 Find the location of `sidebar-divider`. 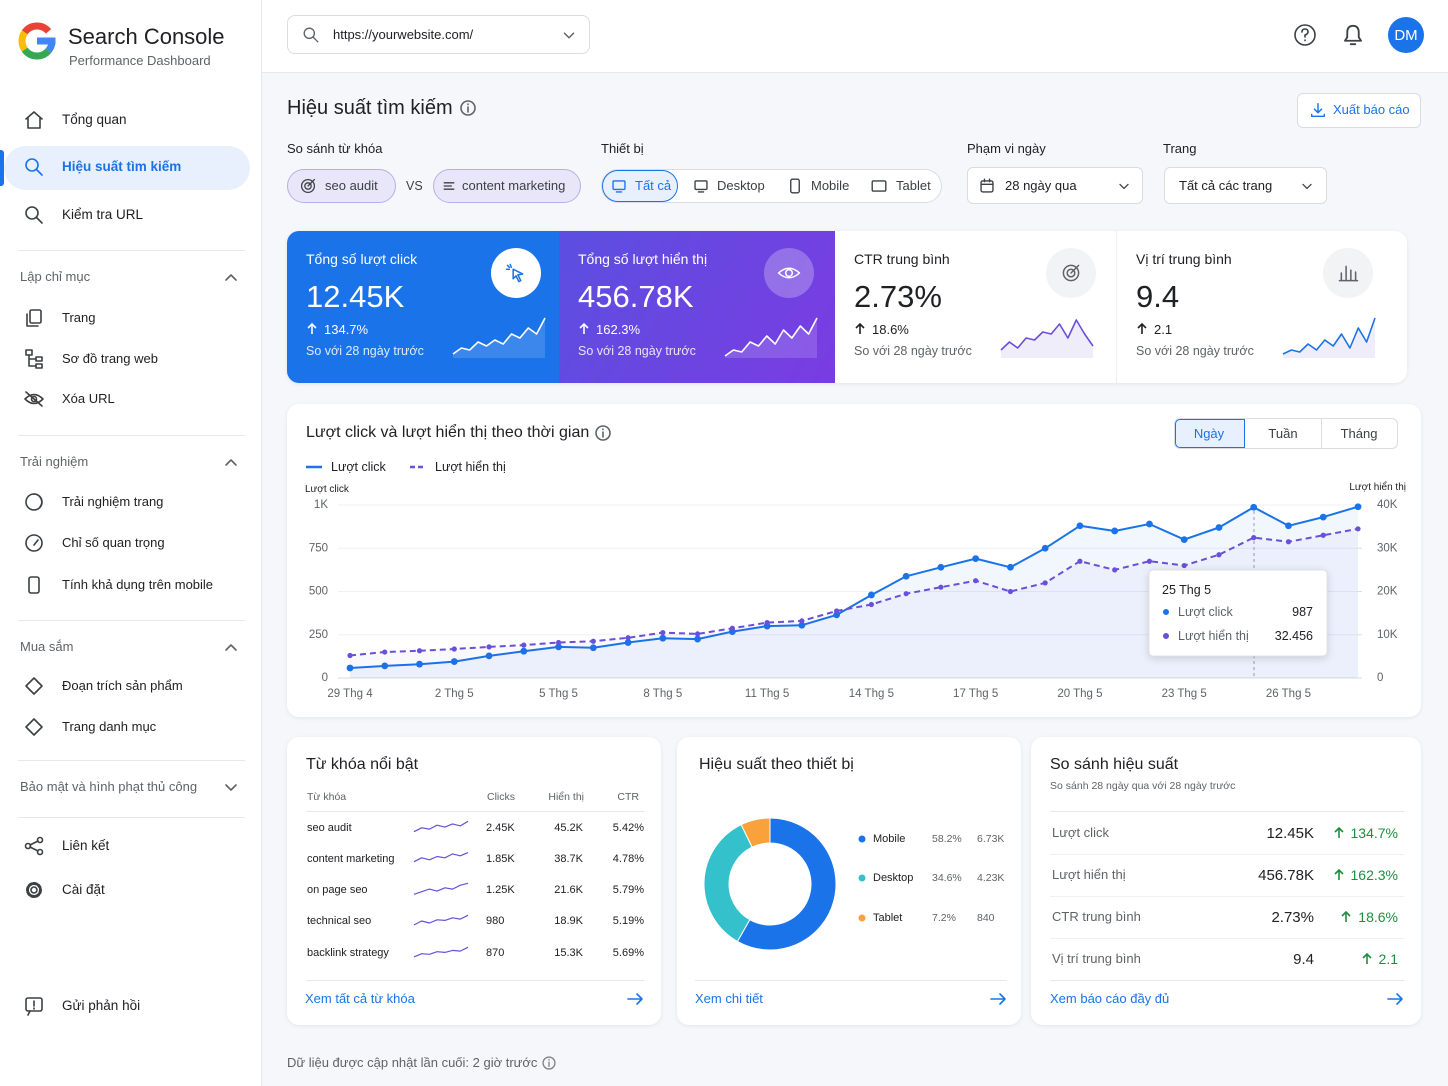

sidebar-divider is located at coordinates (131, 435).